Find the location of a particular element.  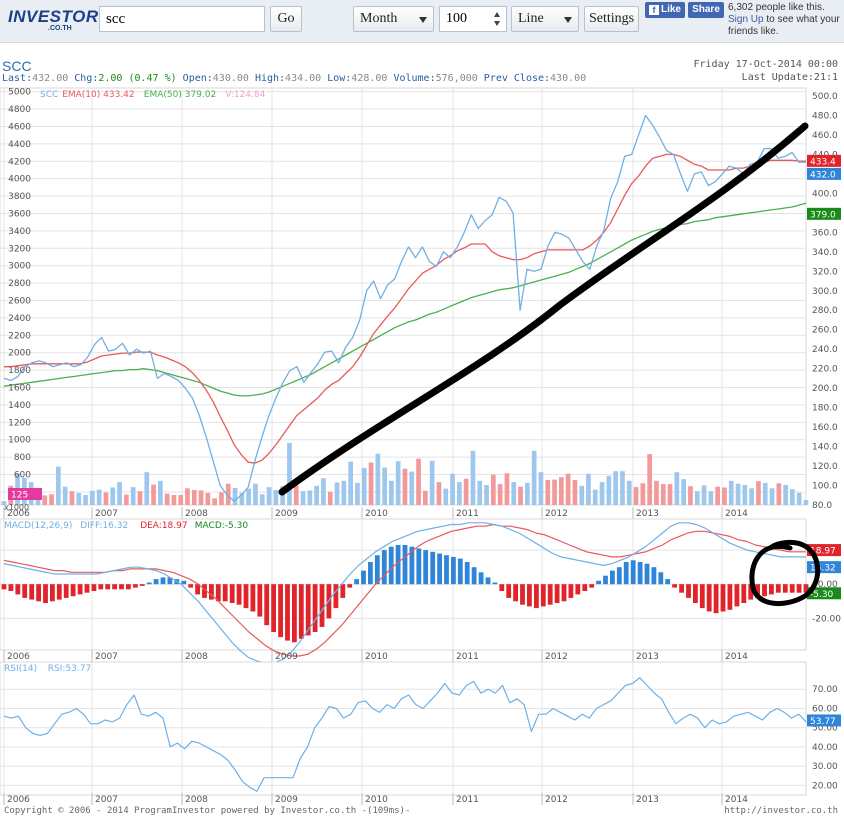

stepper-up-icon is located at coordinates (497, 14).